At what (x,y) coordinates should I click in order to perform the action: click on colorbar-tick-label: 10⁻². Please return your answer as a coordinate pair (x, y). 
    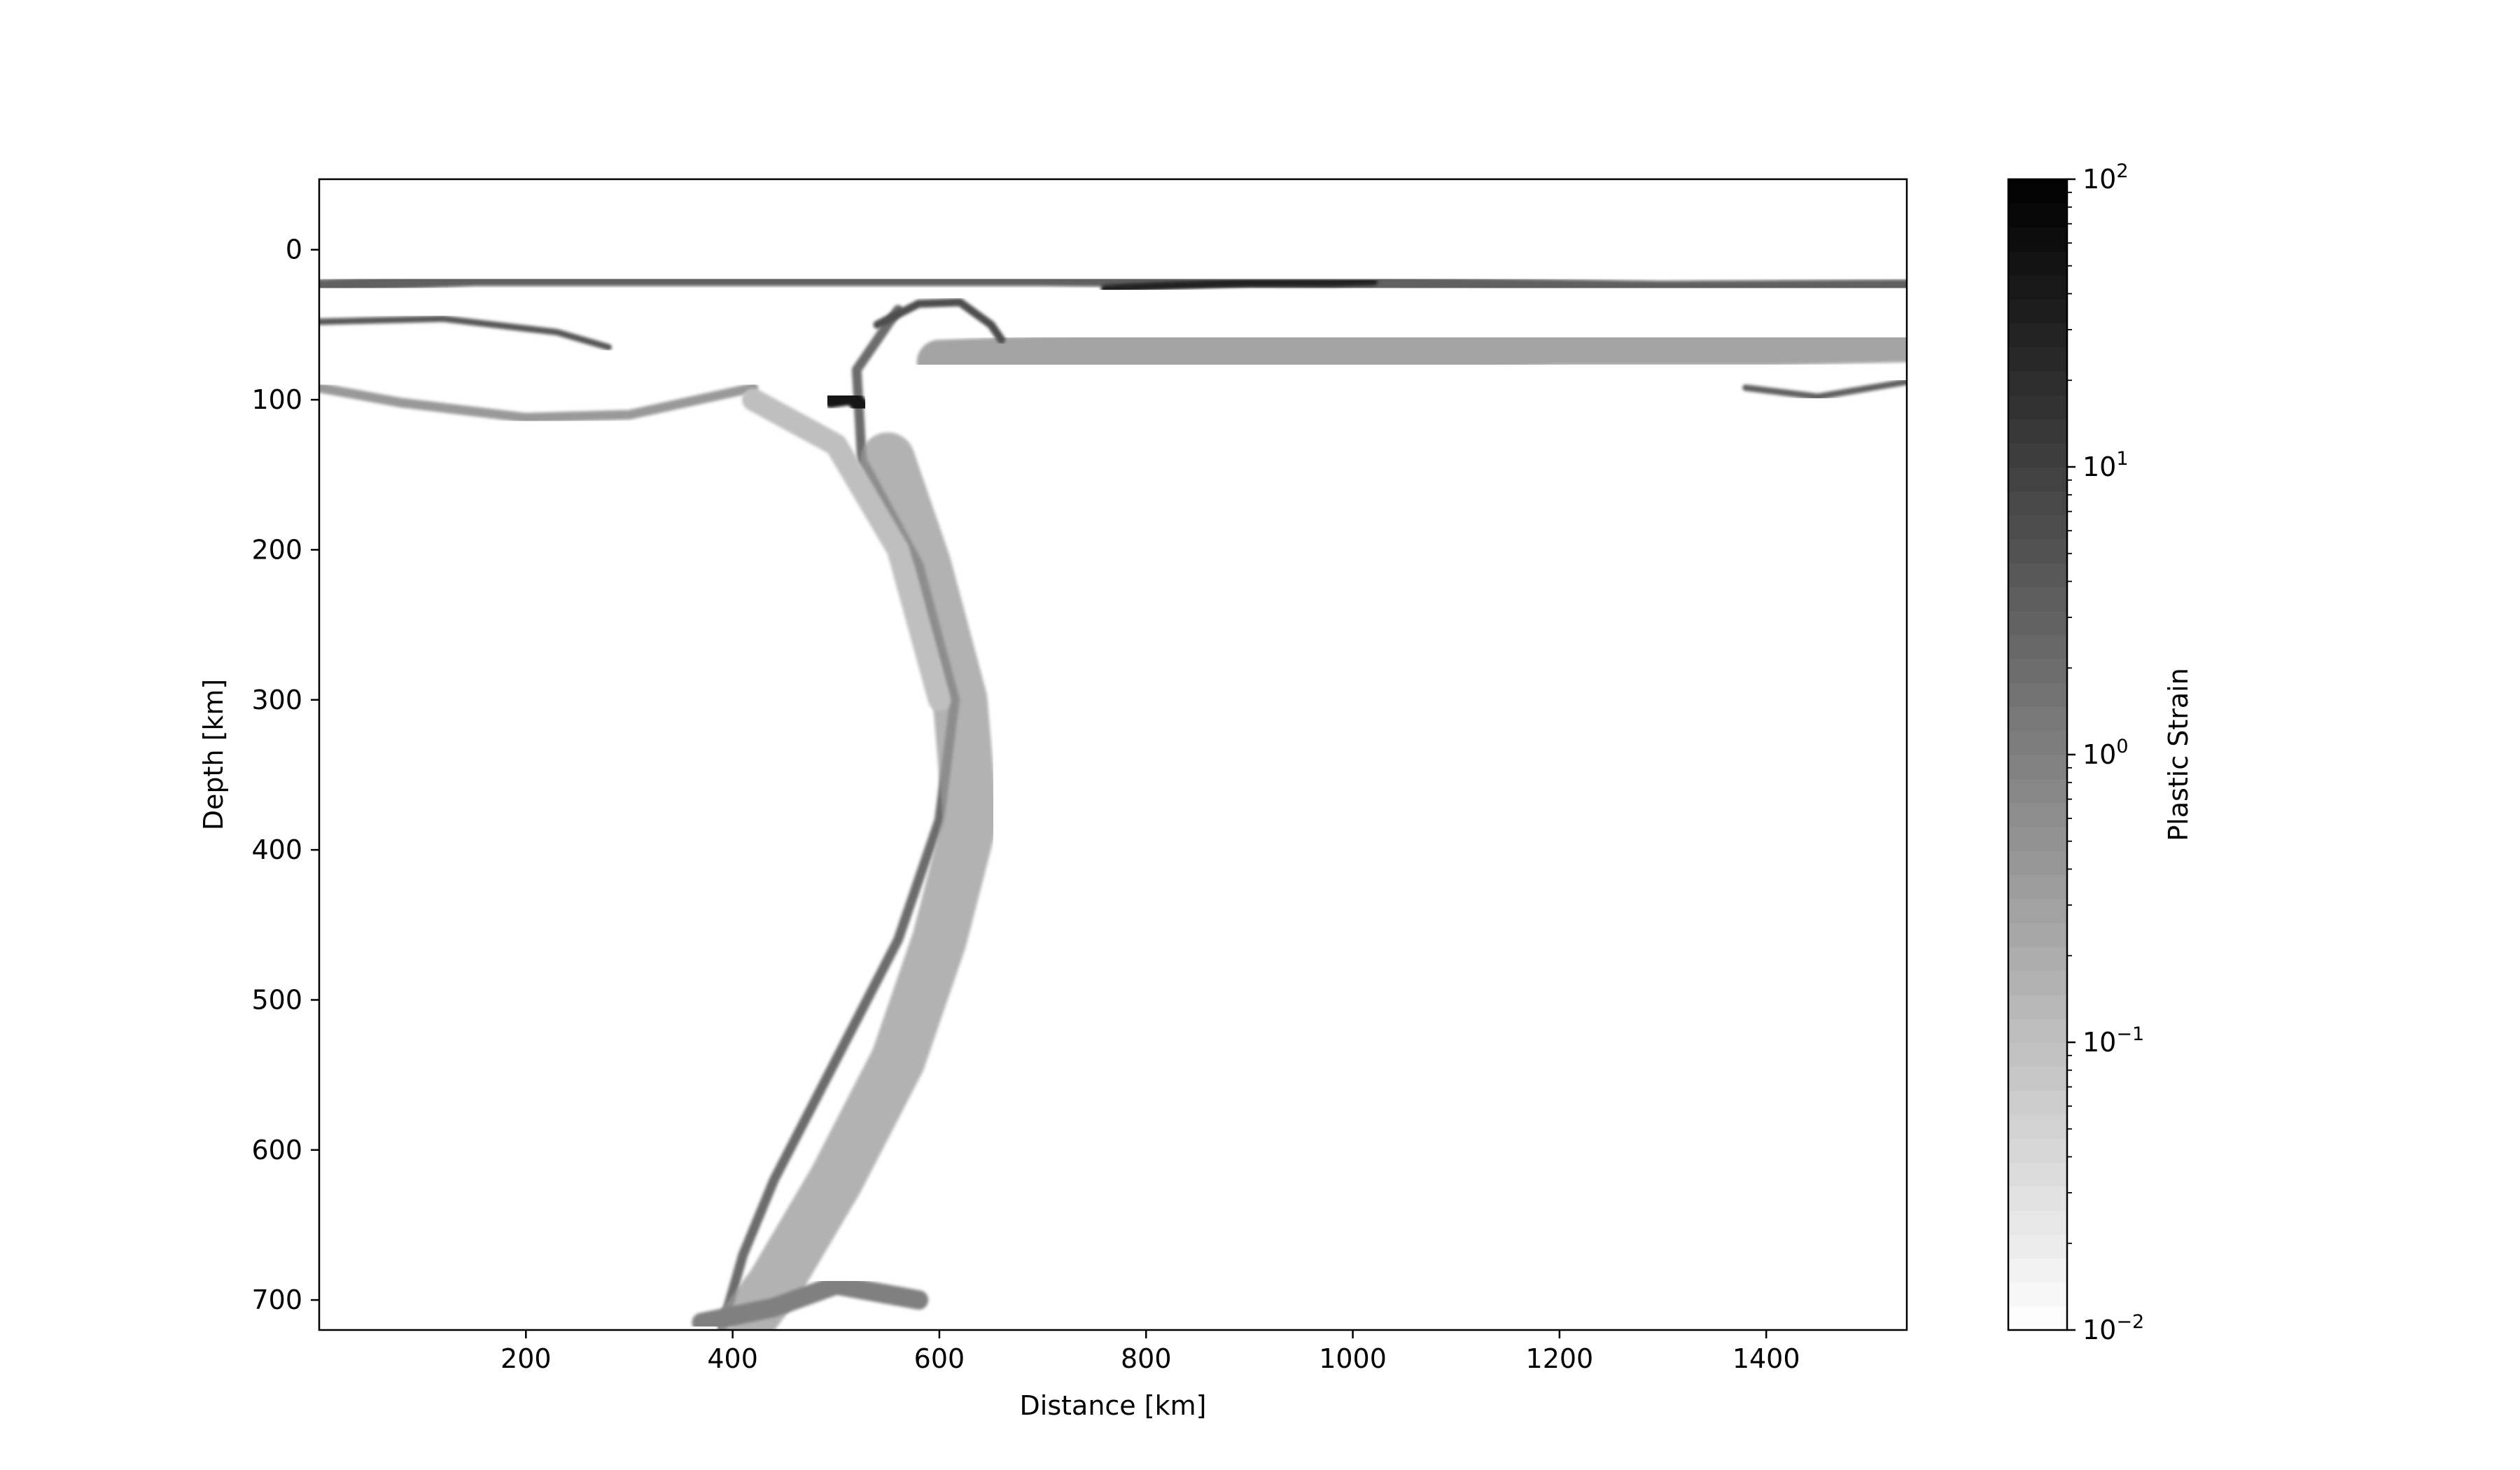
    Looking at the image, I should click on (2113, 1328).